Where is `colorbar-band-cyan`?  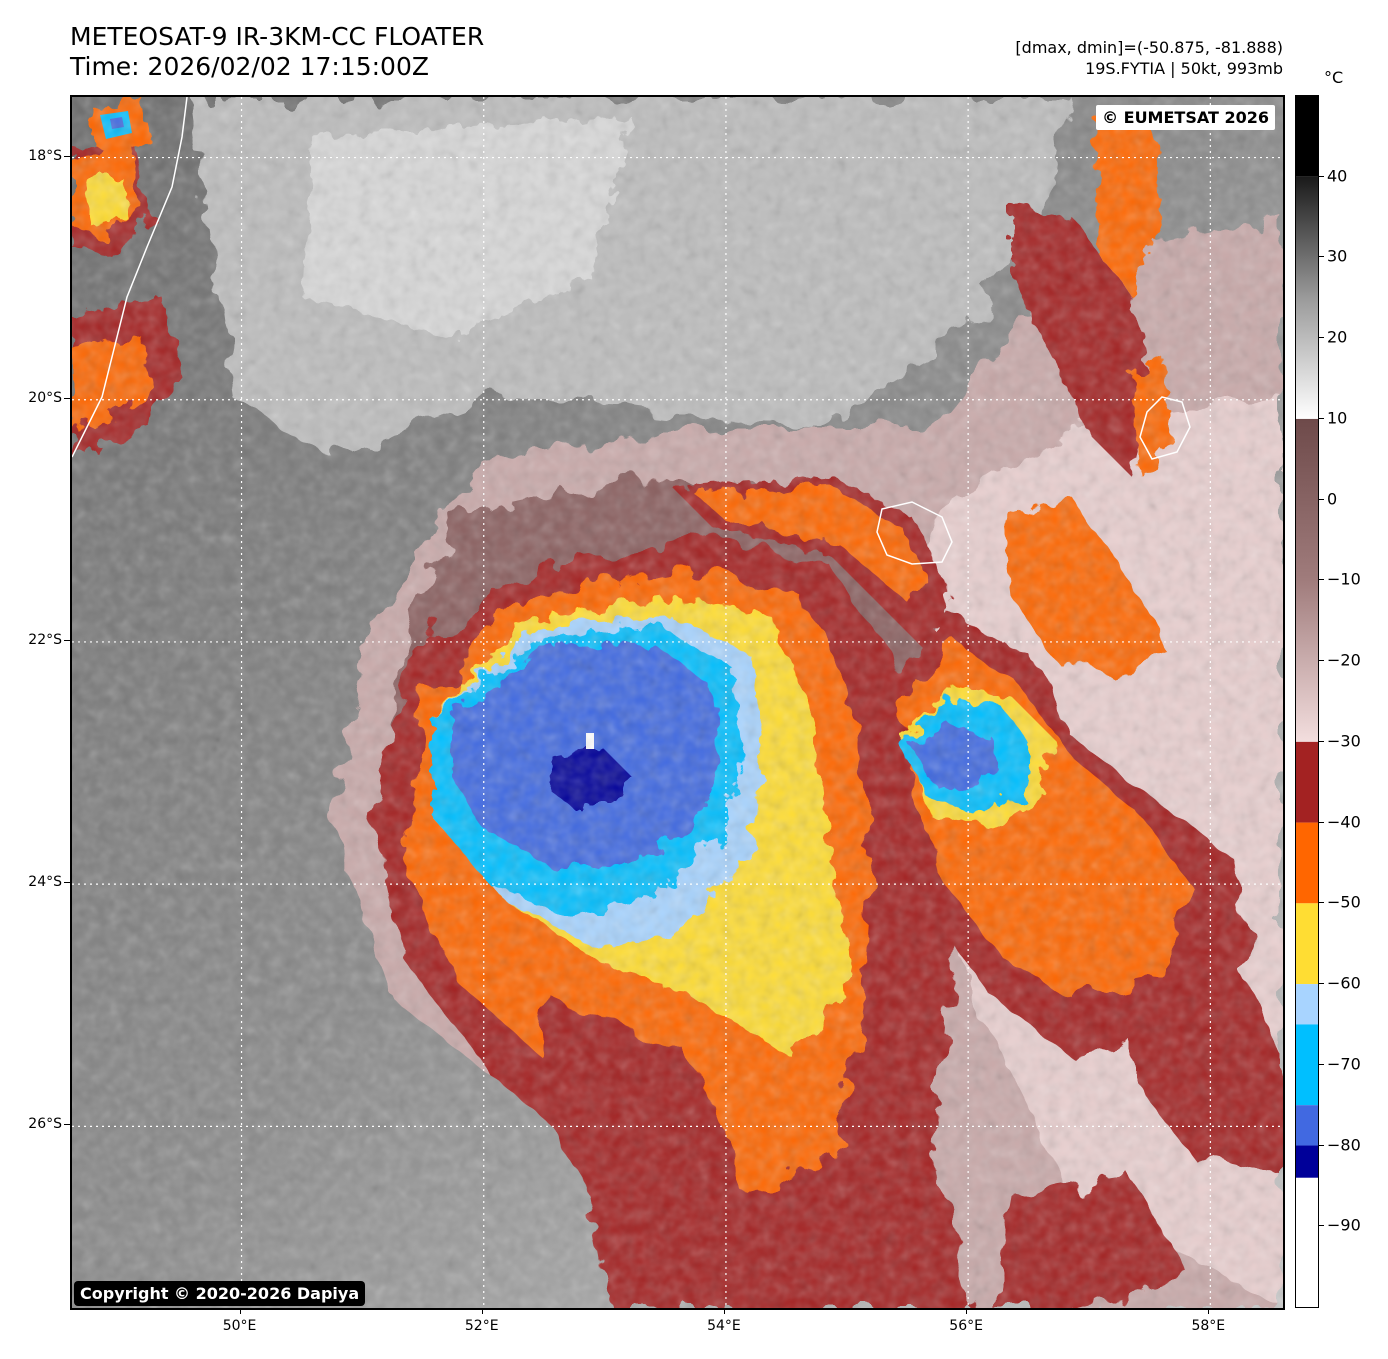
colorbar-band-cyan is located at coordinates (1307, 1065).